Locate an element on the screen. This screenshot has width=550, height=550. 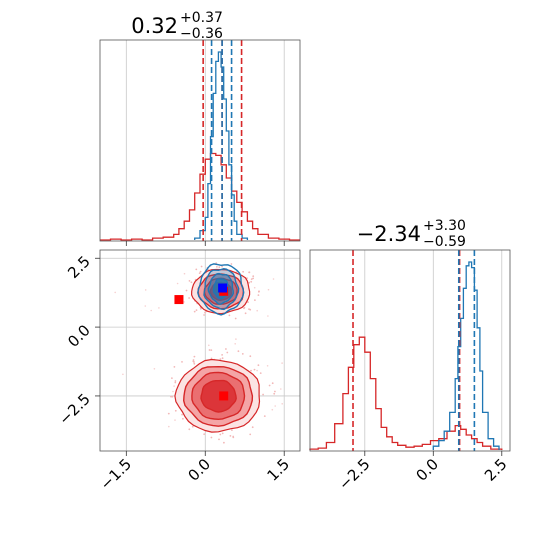
hist-p1-frame is located at coordinates (200, 140).